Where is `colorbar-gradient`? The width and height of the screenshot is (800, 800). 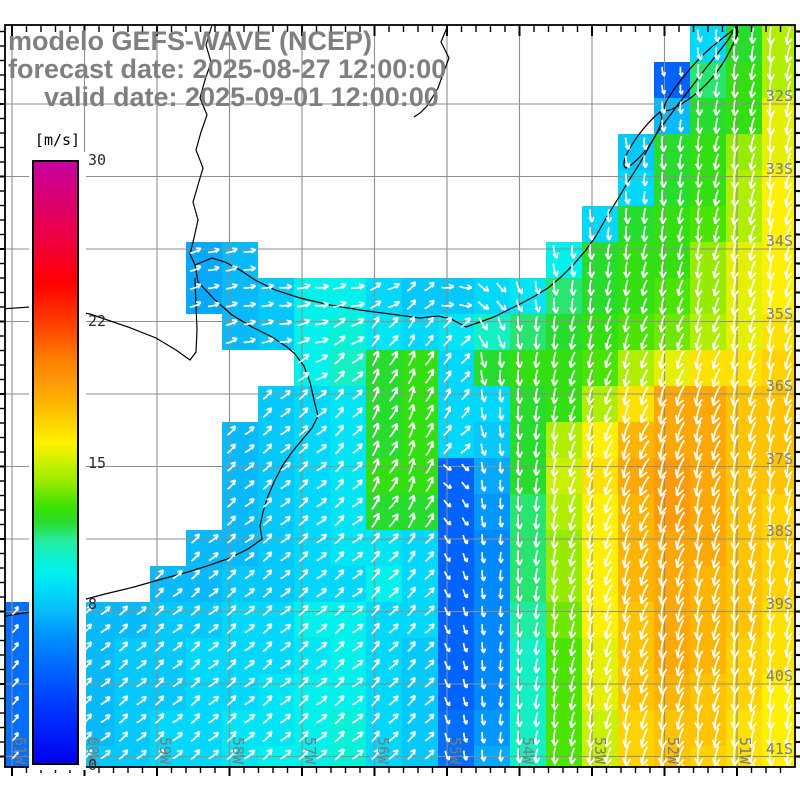
colorbar-gradient is located at coordinates (55, 462).